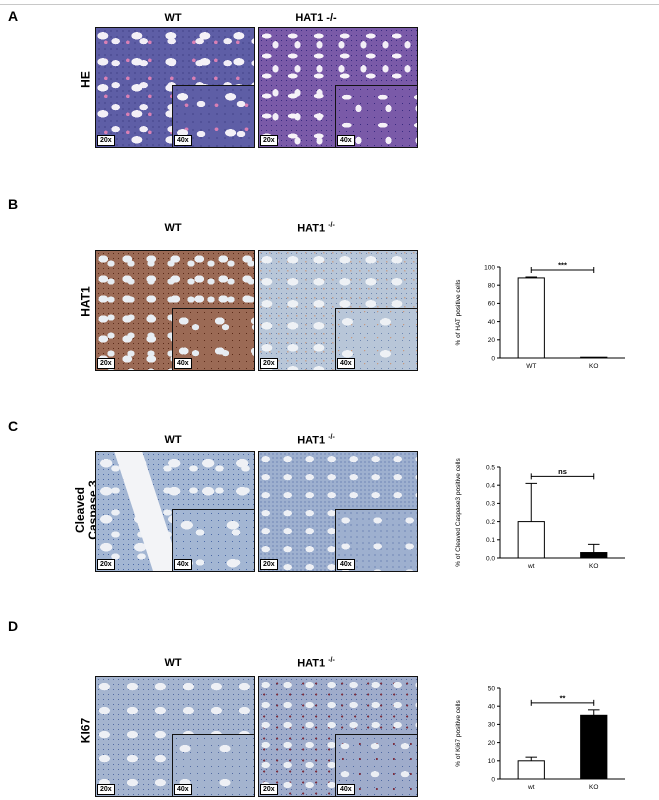  What do you see at coordinates (492, 725) in the screenshot?
I see `chart-d-ytick-label-3: 30` at bounding box center [492, 725].